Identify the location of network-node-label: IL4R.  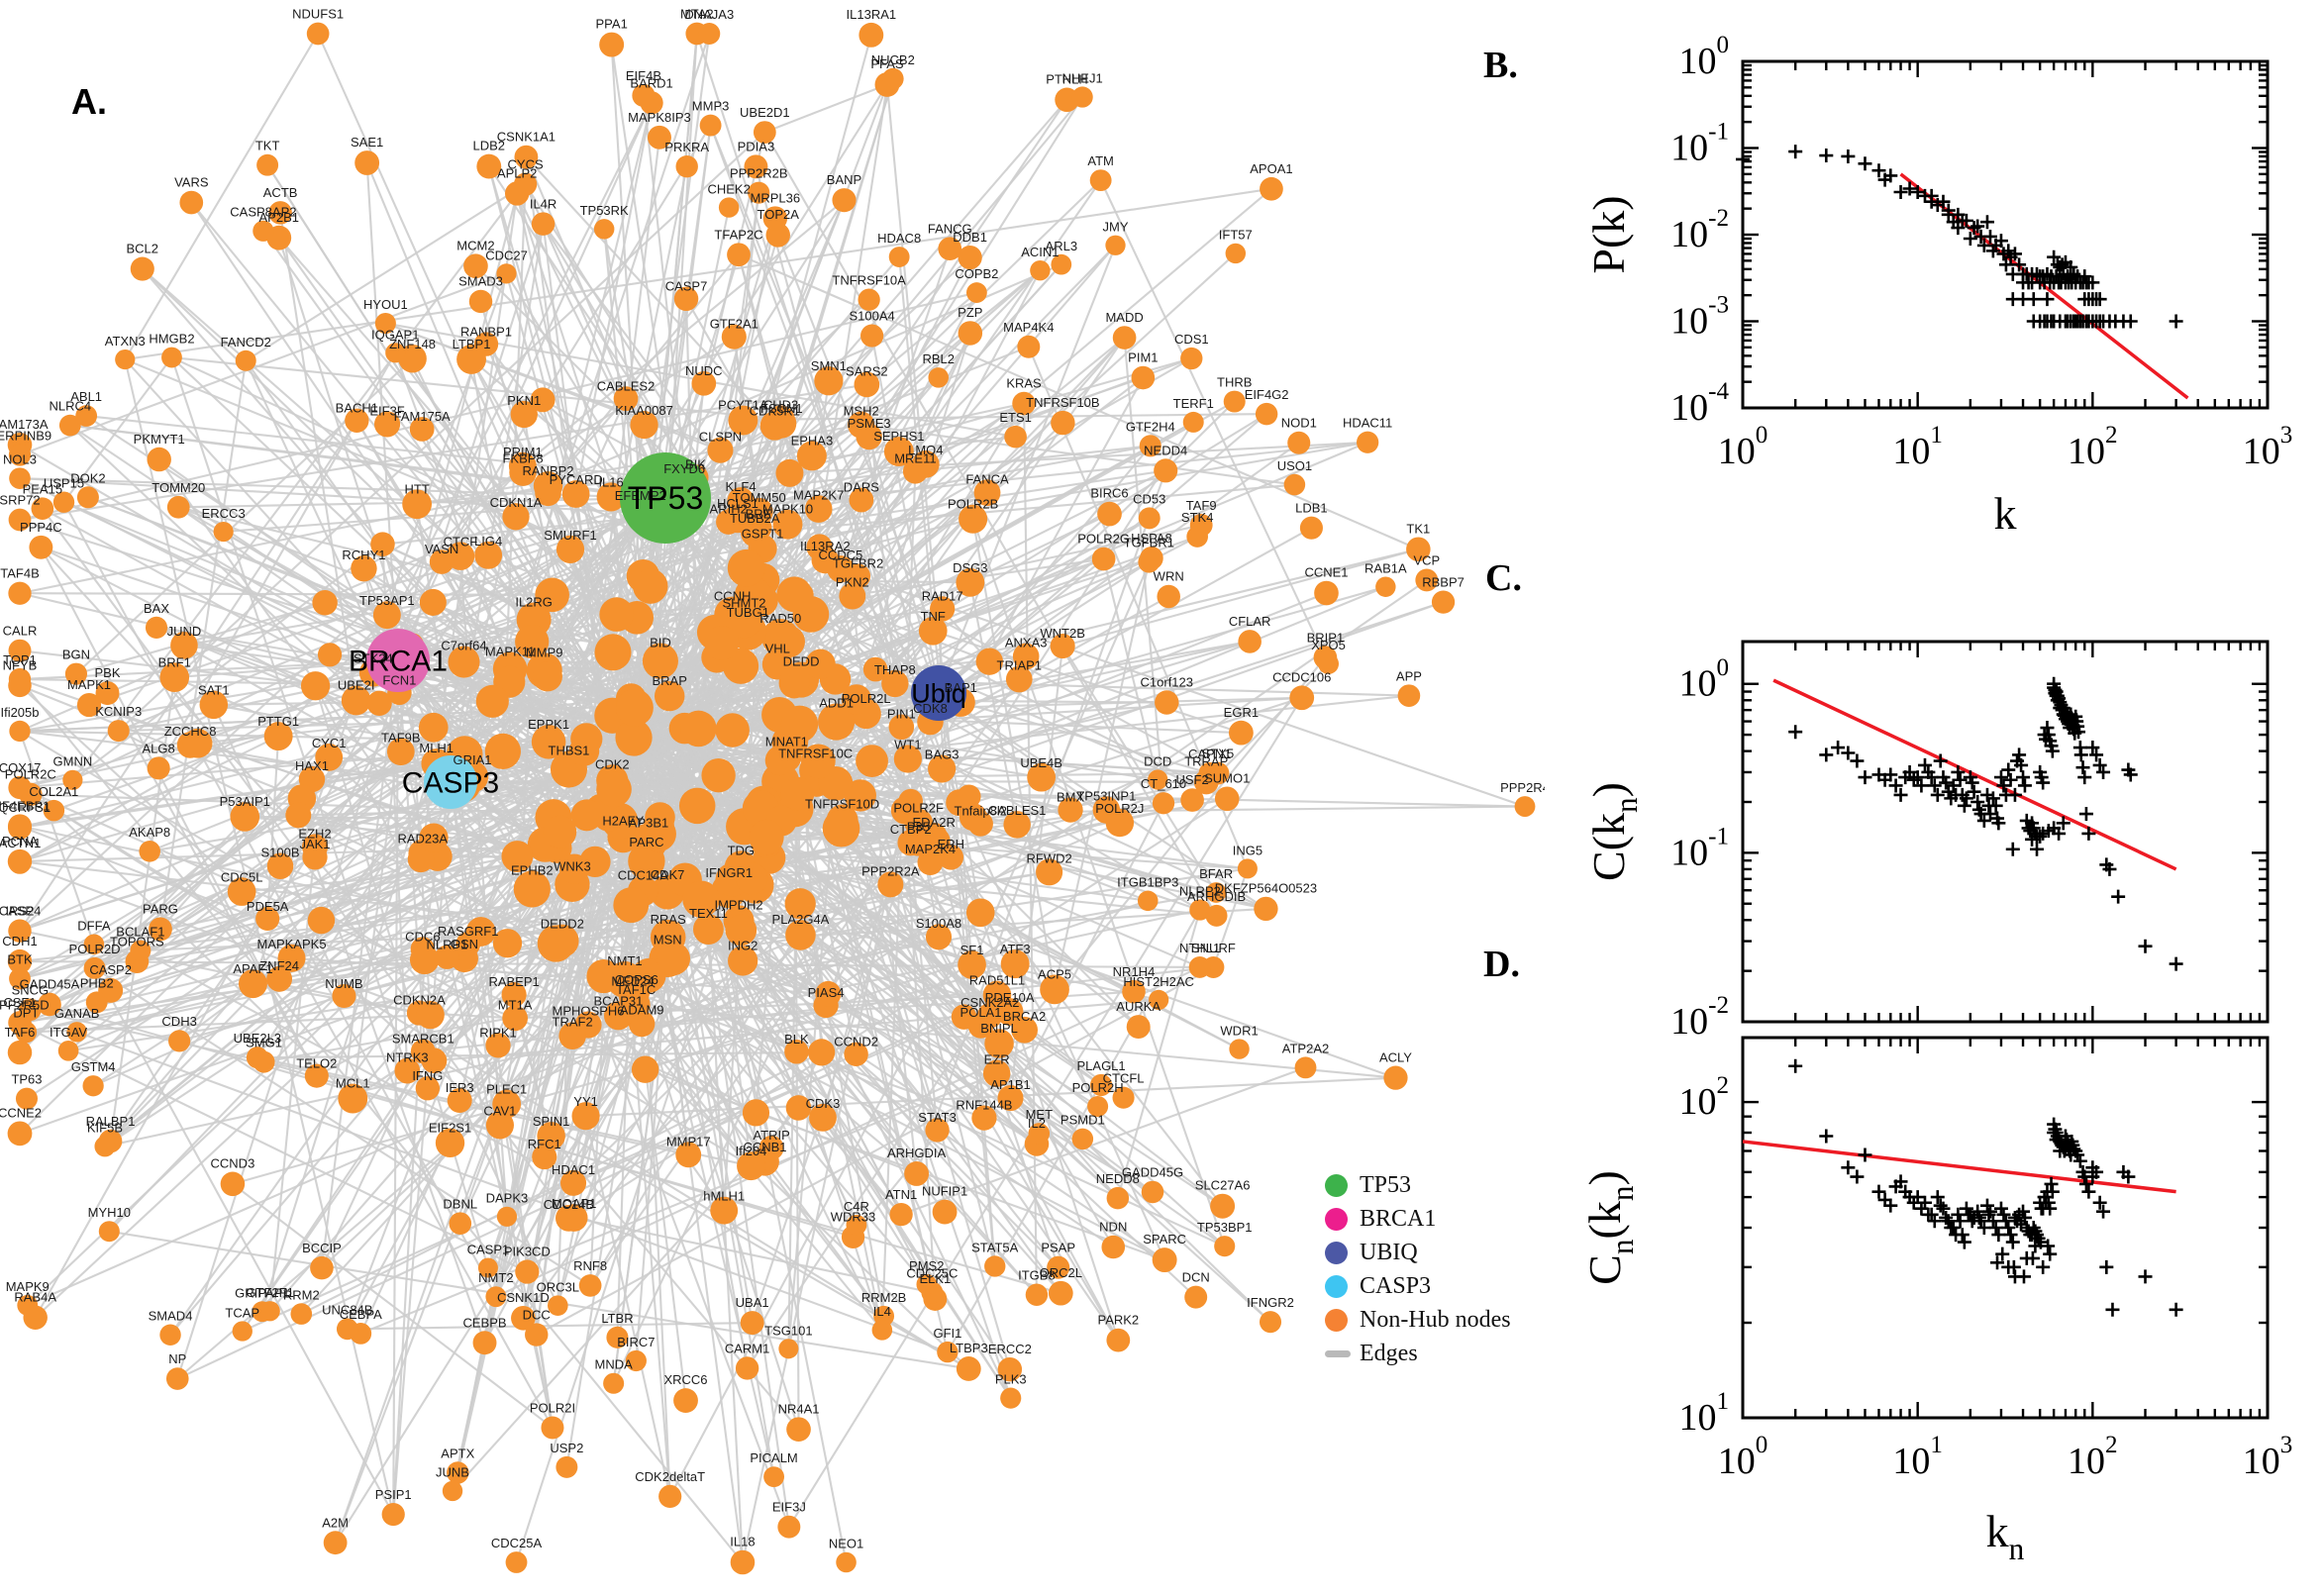
(543, 204).